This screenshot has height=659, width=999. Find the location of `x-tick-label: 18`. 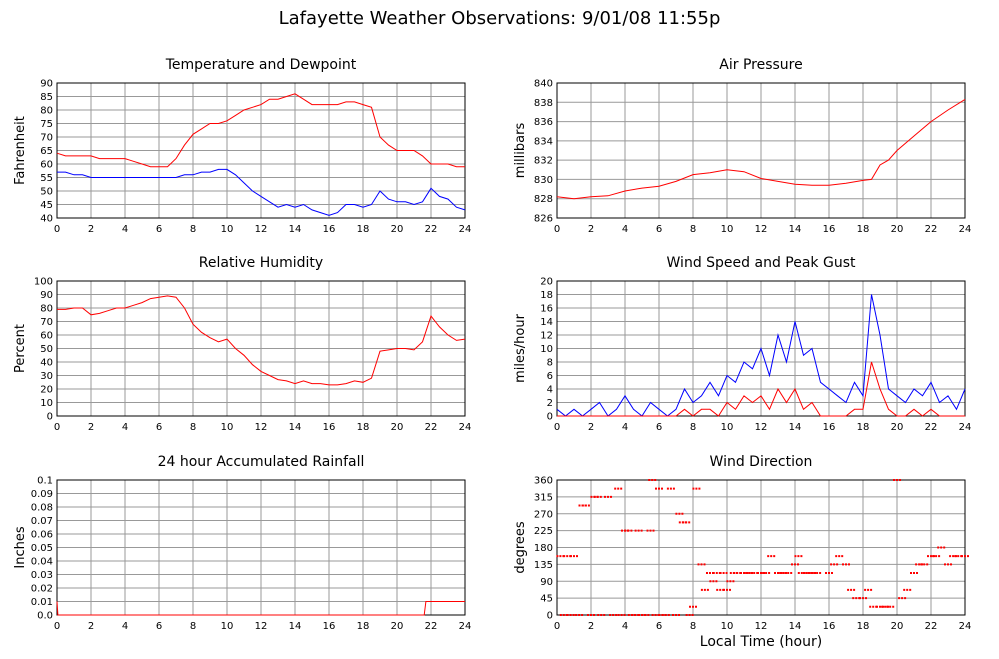

x-tick-label: 18 is located at coordinates (863, 427).